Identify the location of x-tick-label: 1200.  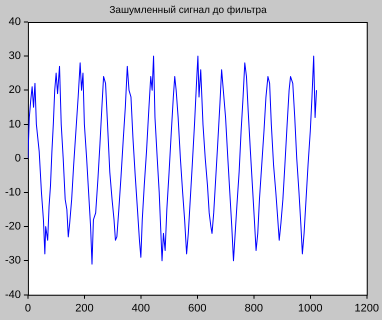
(367, 308).